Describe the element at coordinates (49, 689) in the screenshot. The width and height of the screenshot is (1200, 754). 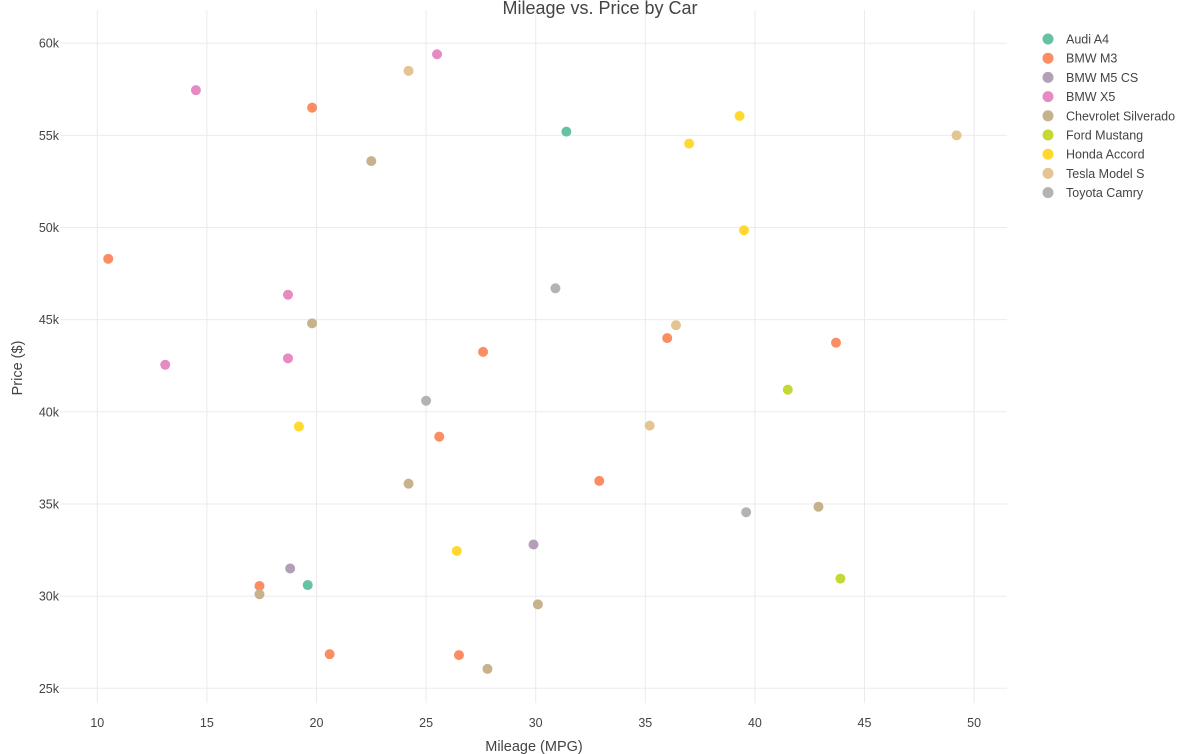
I see `y-tick-label: 25k` at that location.